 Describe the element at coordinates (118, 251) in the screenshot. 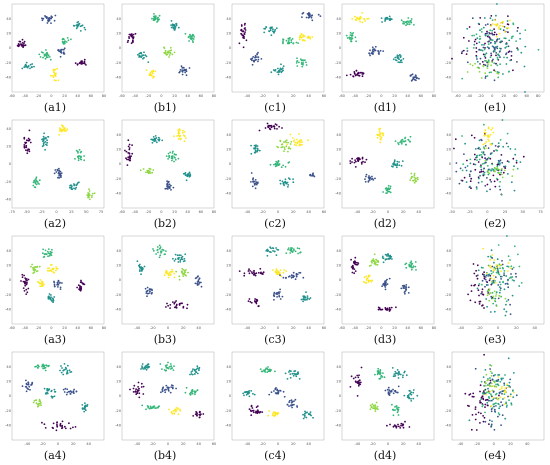

I see `y-tick-label: 40` at that location.